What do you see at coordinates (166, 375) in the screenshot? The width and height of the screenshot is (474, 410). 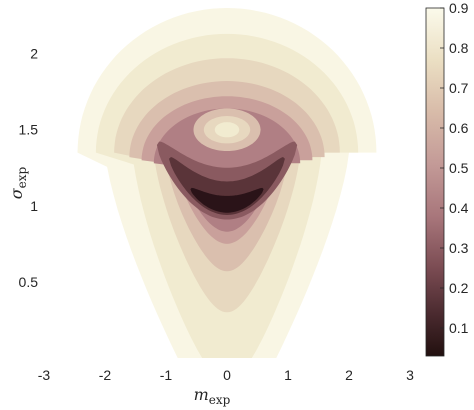 I see `x-tick-label: -1` at bounding box center [166, 375].